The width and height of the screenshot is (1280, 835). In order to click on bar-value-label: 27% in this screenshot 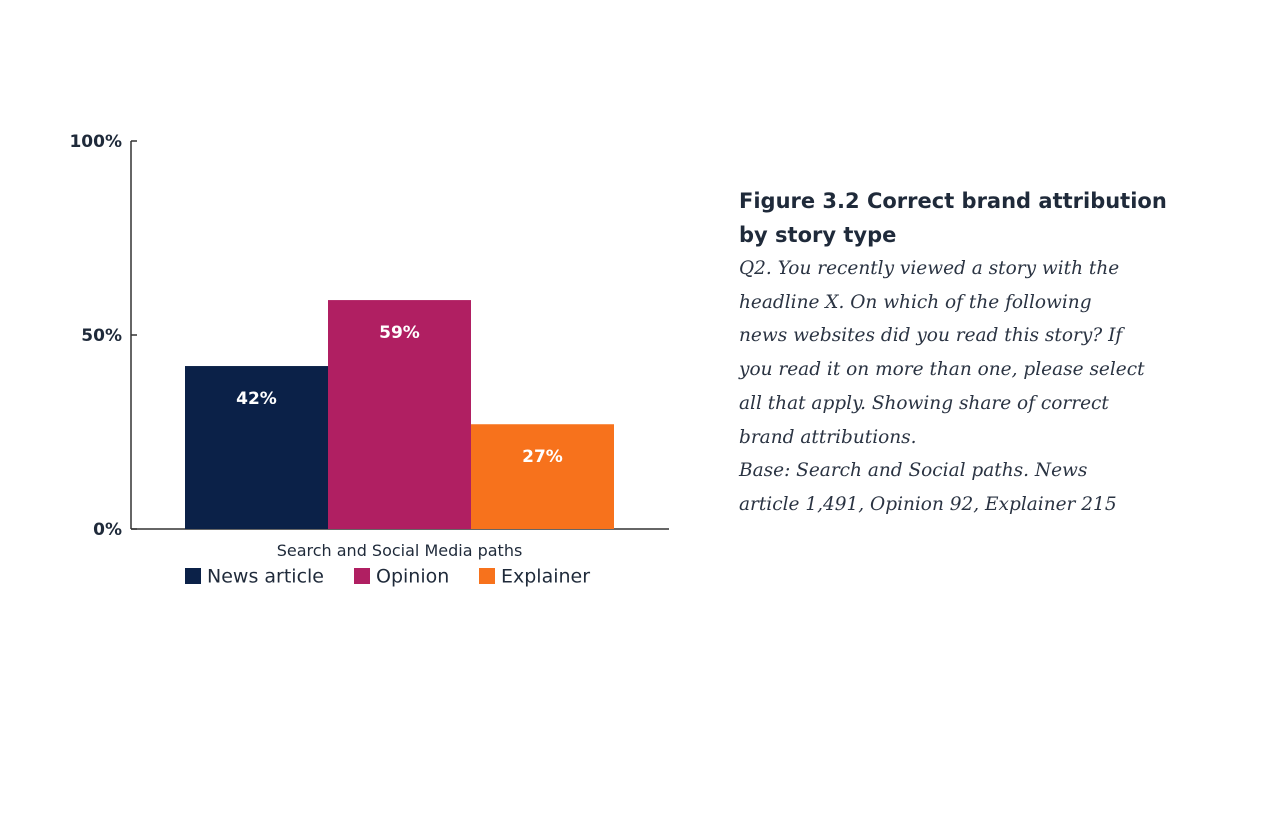, I will do `click(542, 457)`.